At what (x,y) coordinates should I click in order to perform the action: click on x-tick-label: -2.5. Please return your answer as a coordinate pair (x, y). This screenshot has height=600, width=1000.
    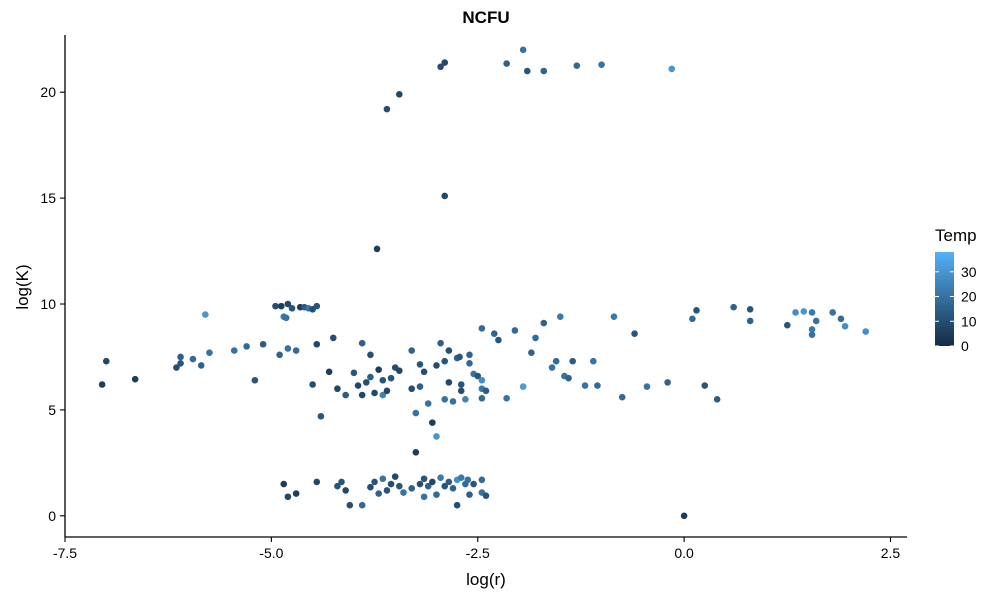
    Looking at the image, I should click on (478, 553).